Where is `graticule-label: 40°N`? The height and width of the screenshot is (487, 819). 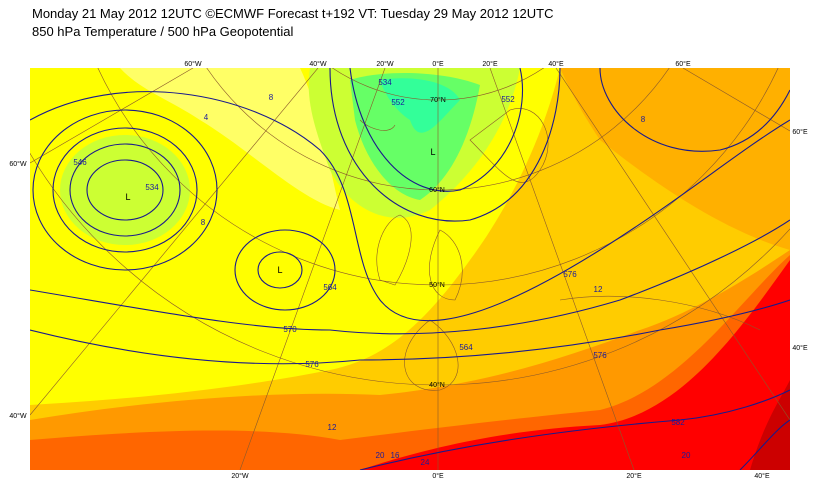 graticule-label: 40°N is located at coordinates (437, 385).